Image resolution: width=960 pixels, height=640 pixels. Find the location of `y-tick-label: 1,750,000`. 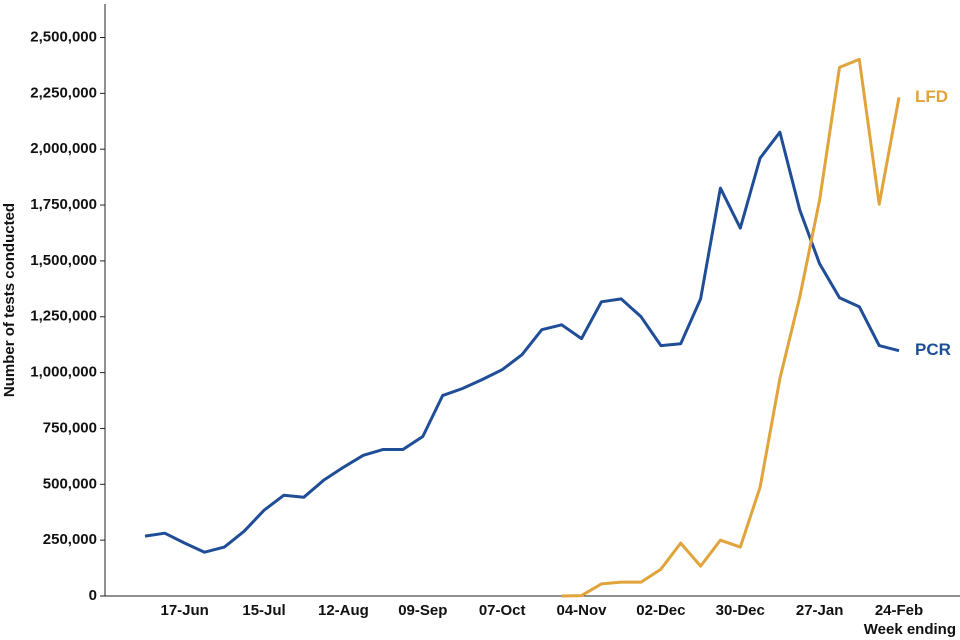

y-tick-label: 1,750,000 is located at coordinates (63, 204).